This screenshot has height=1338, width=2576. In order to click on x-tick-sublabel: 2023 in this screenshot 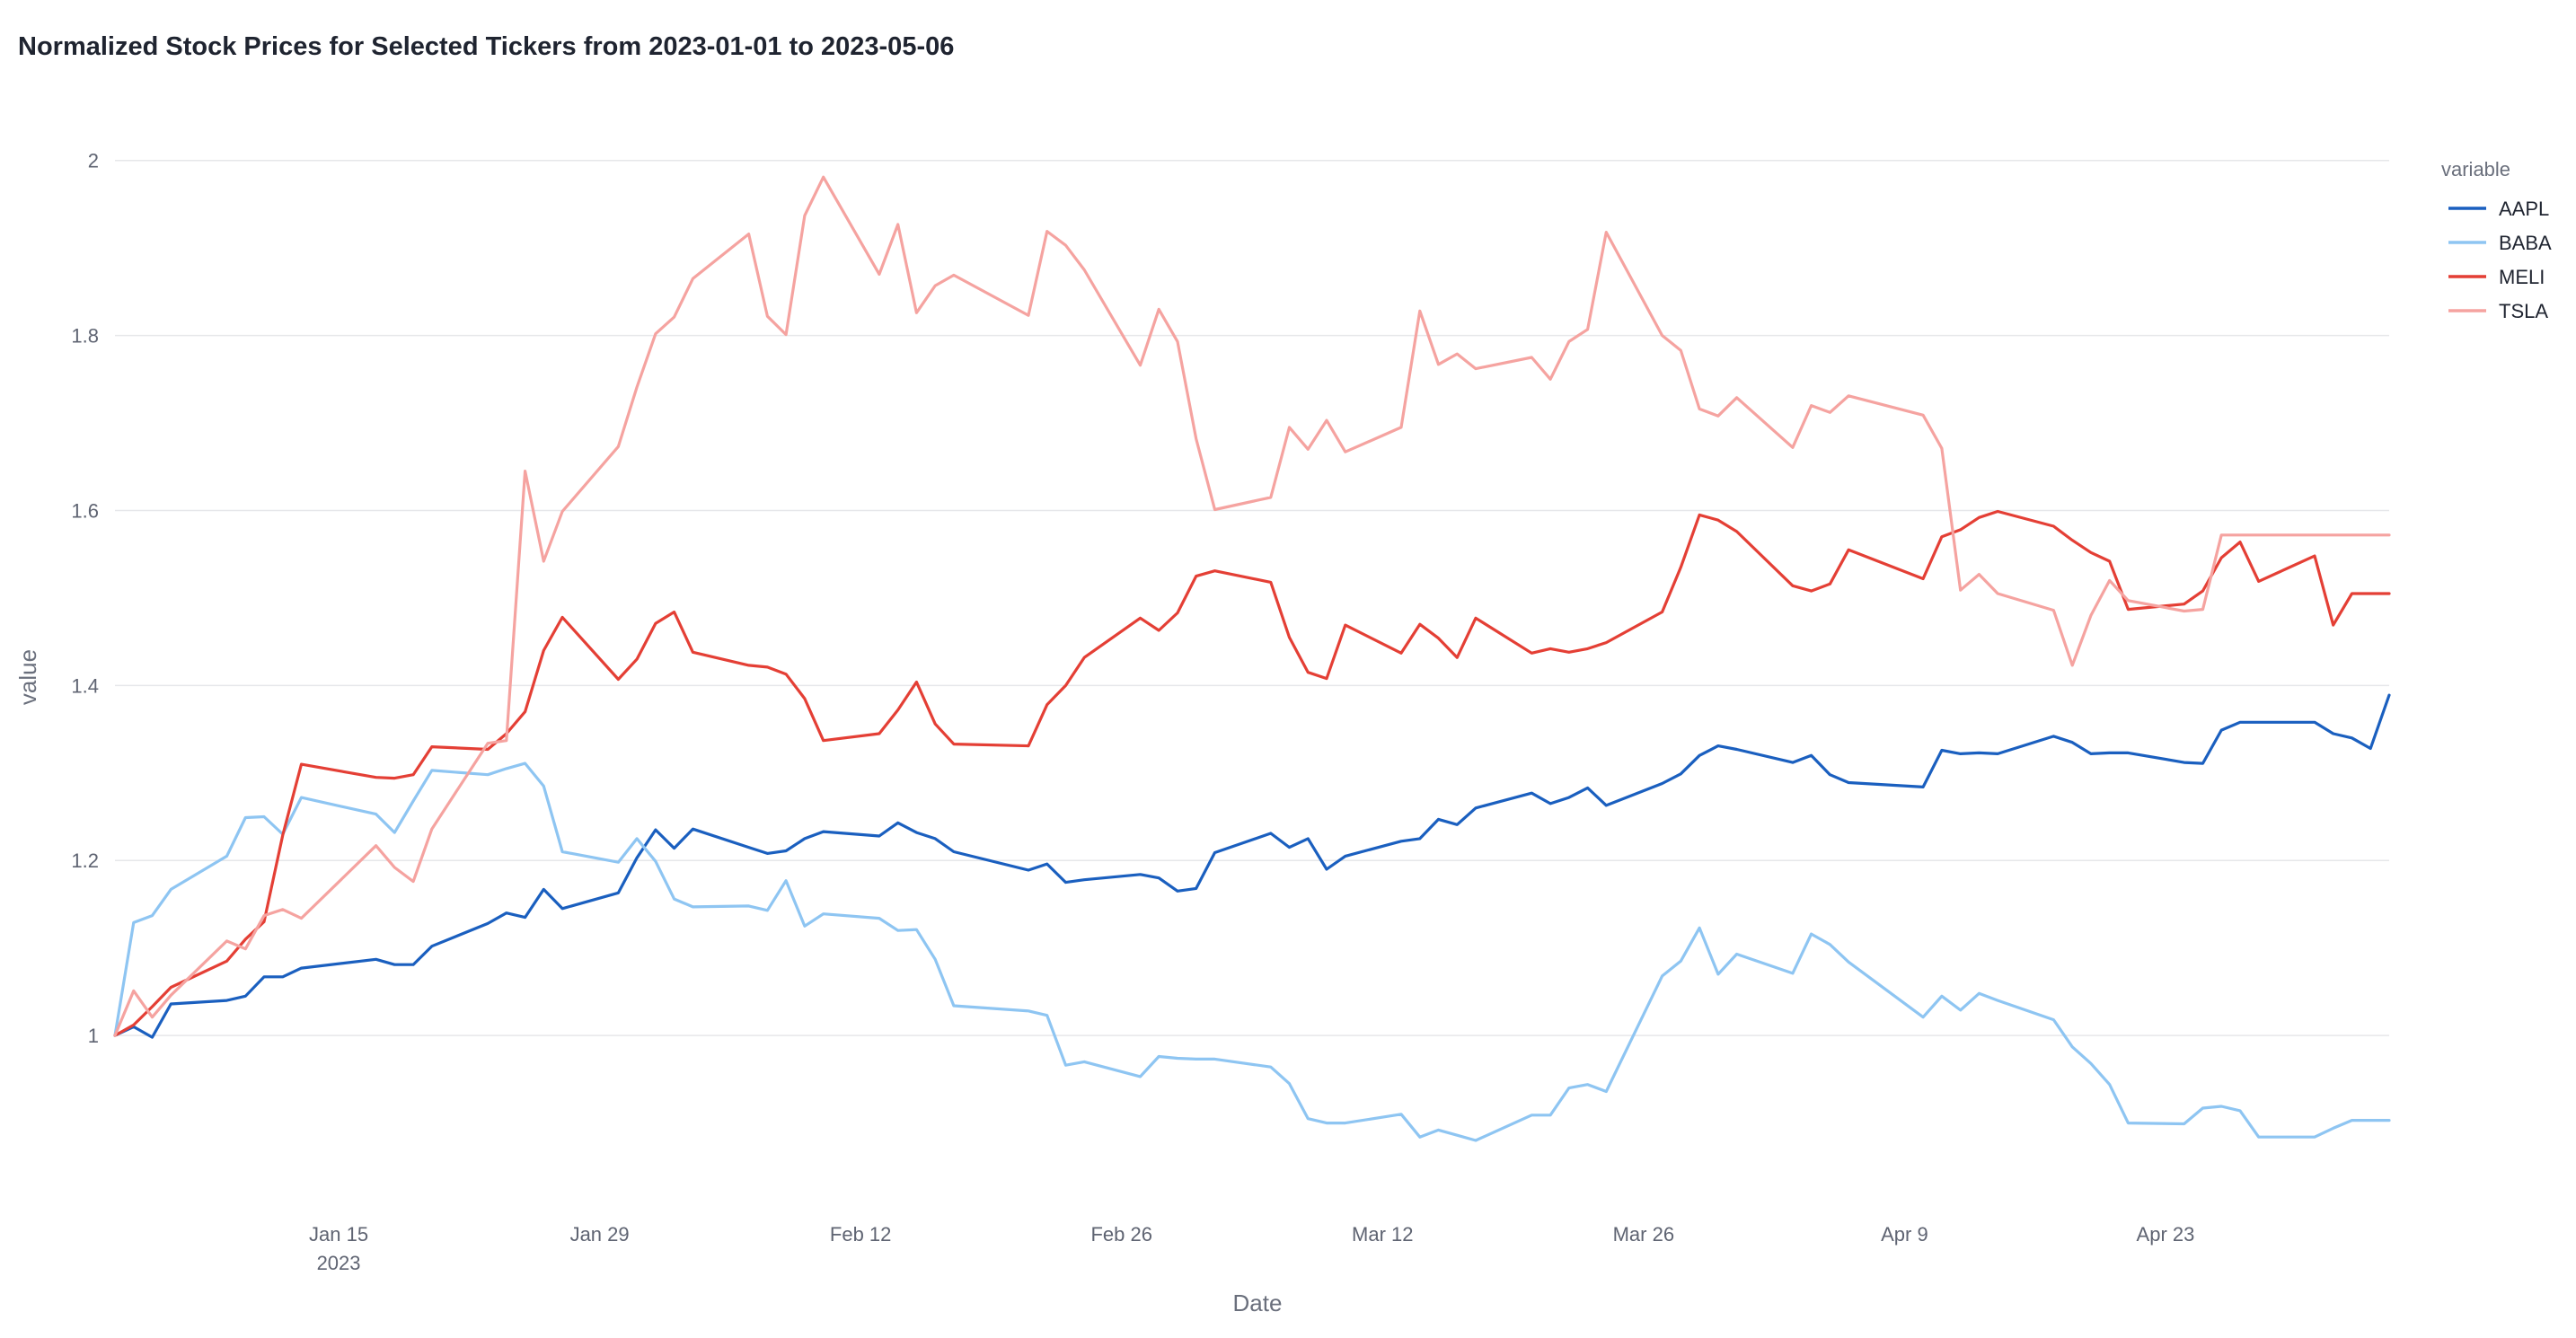, I will do `click(339, 1263)`.